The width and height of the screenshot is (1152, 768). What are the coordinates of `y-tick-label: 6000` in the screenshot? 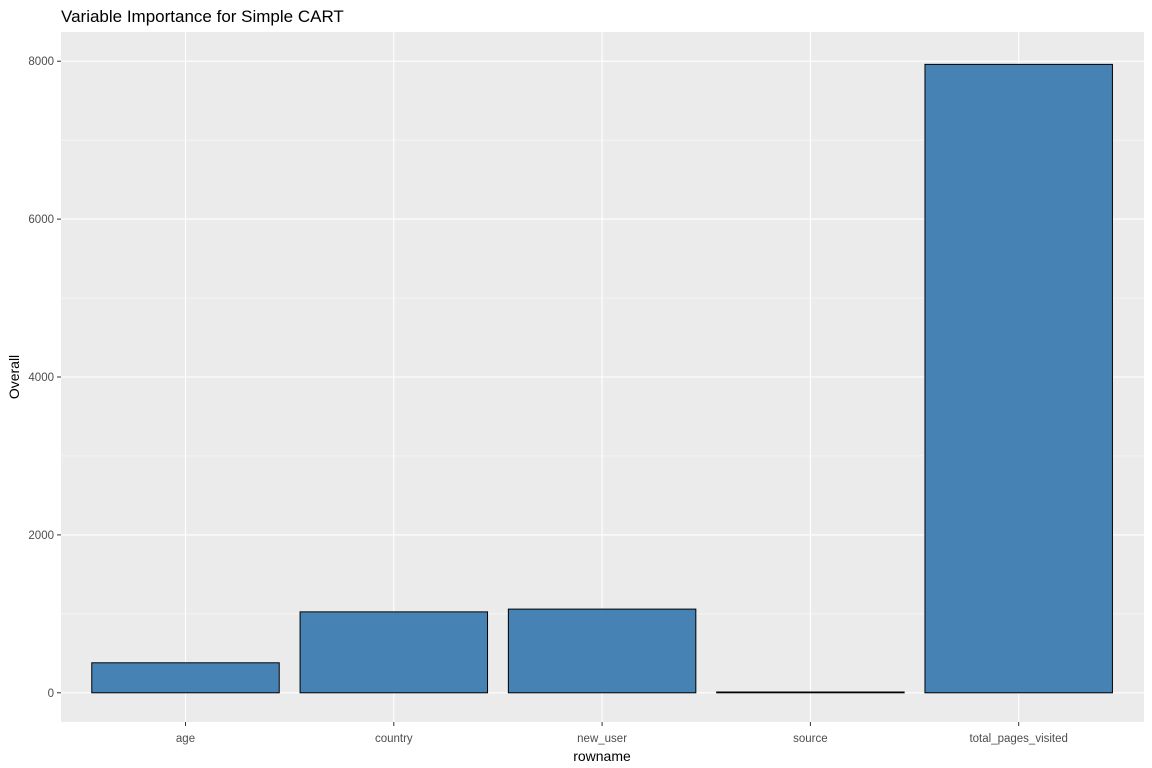 It's located at (41, 220).